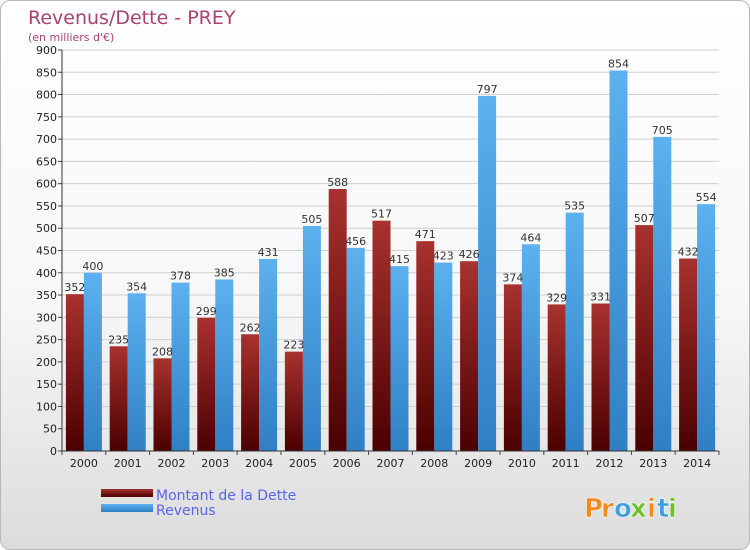 The width and height of the screenshot is (750, 550). What do you see at coordinates (118, 339) in the screenshot?
I see `data-label: 235` at bounding box center [118, 339].